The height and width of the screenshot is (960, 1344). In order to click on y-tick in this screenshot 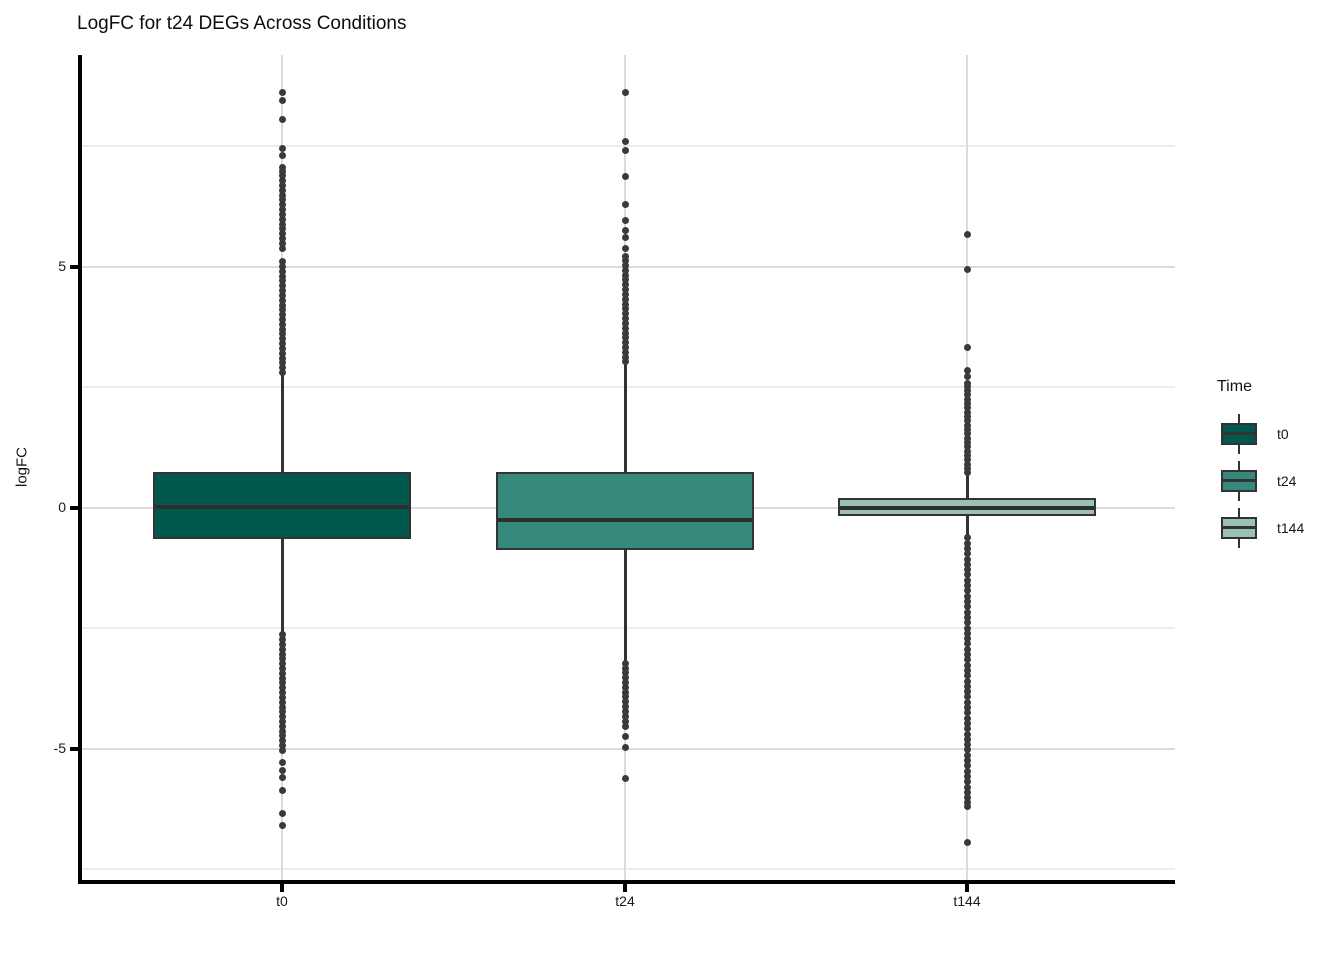, I will do `click(74, 748)`.